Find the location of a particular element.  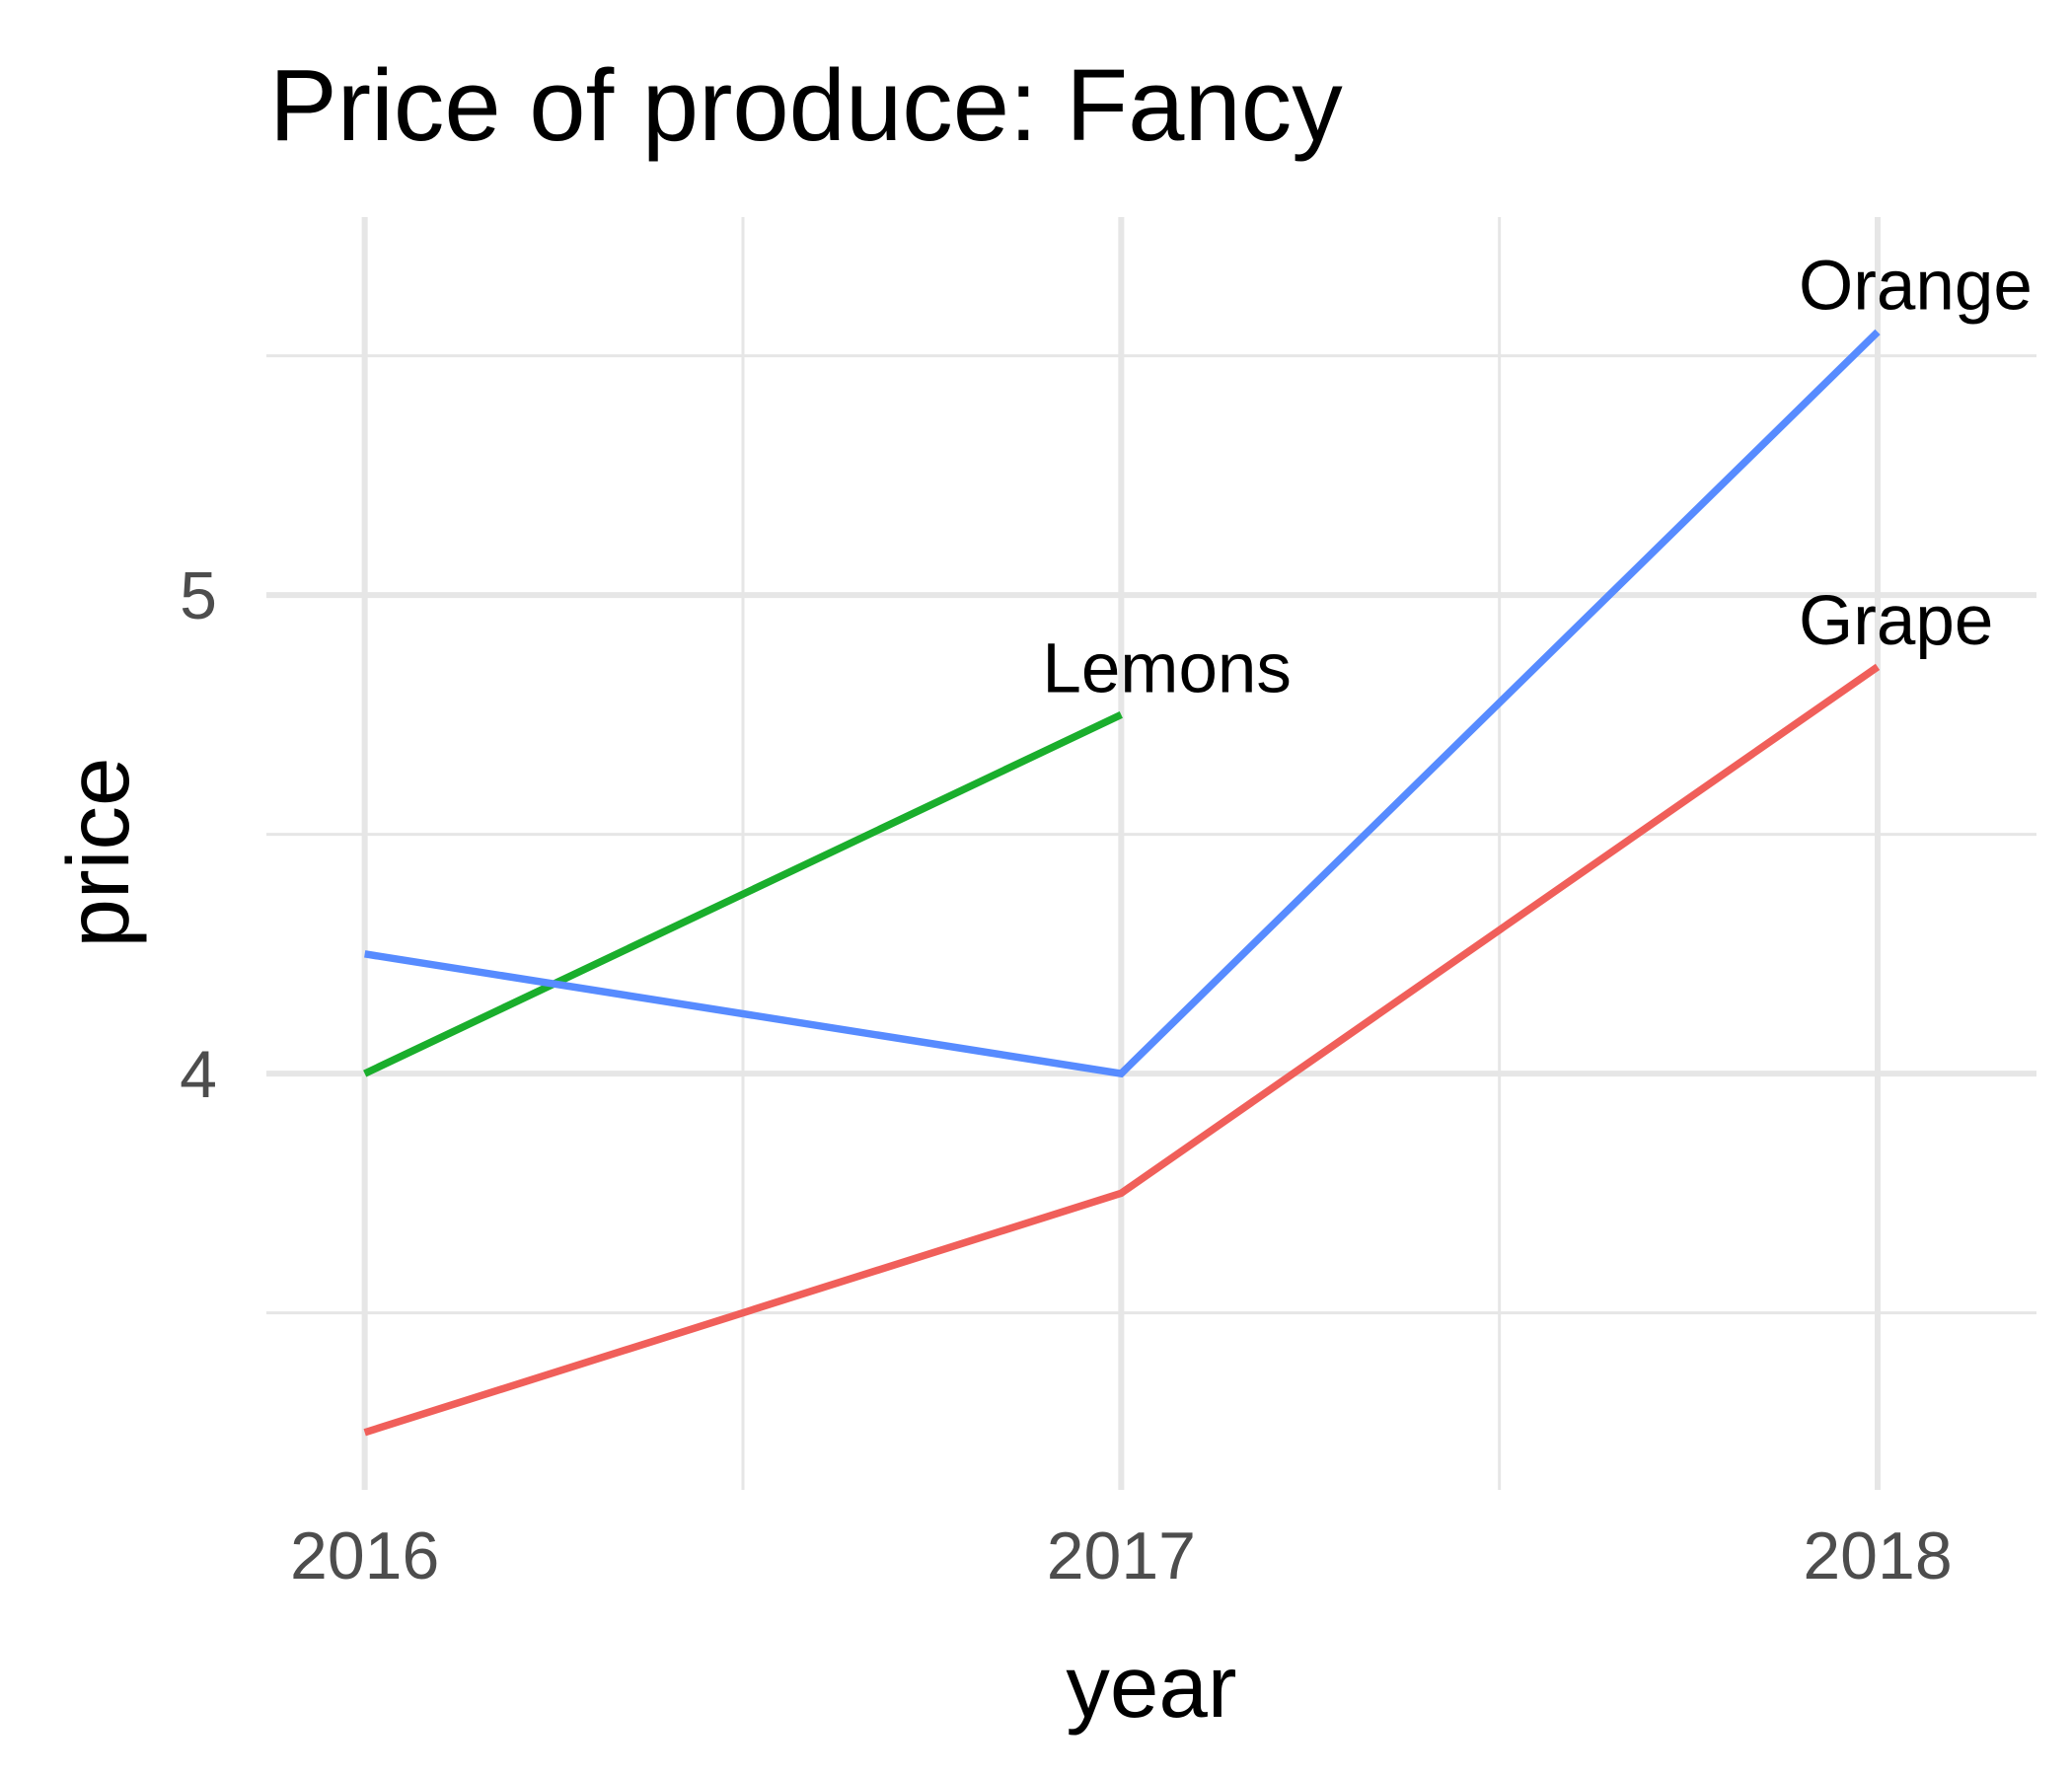

y-tick-label: 5 is located at coordinates (199, 595).